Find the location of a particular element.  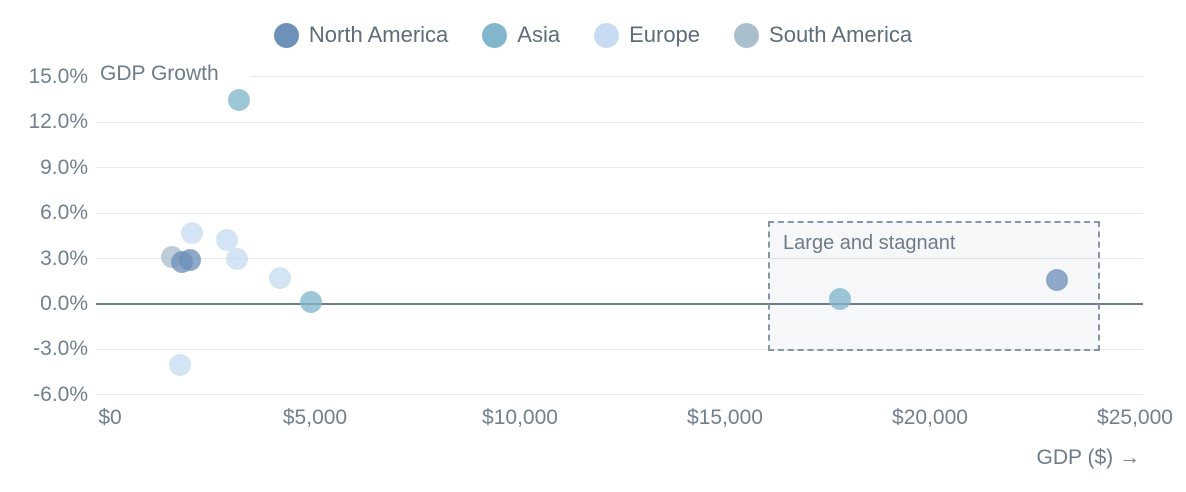

legend-item-south-america: South America is located at coordinates (823, 35).